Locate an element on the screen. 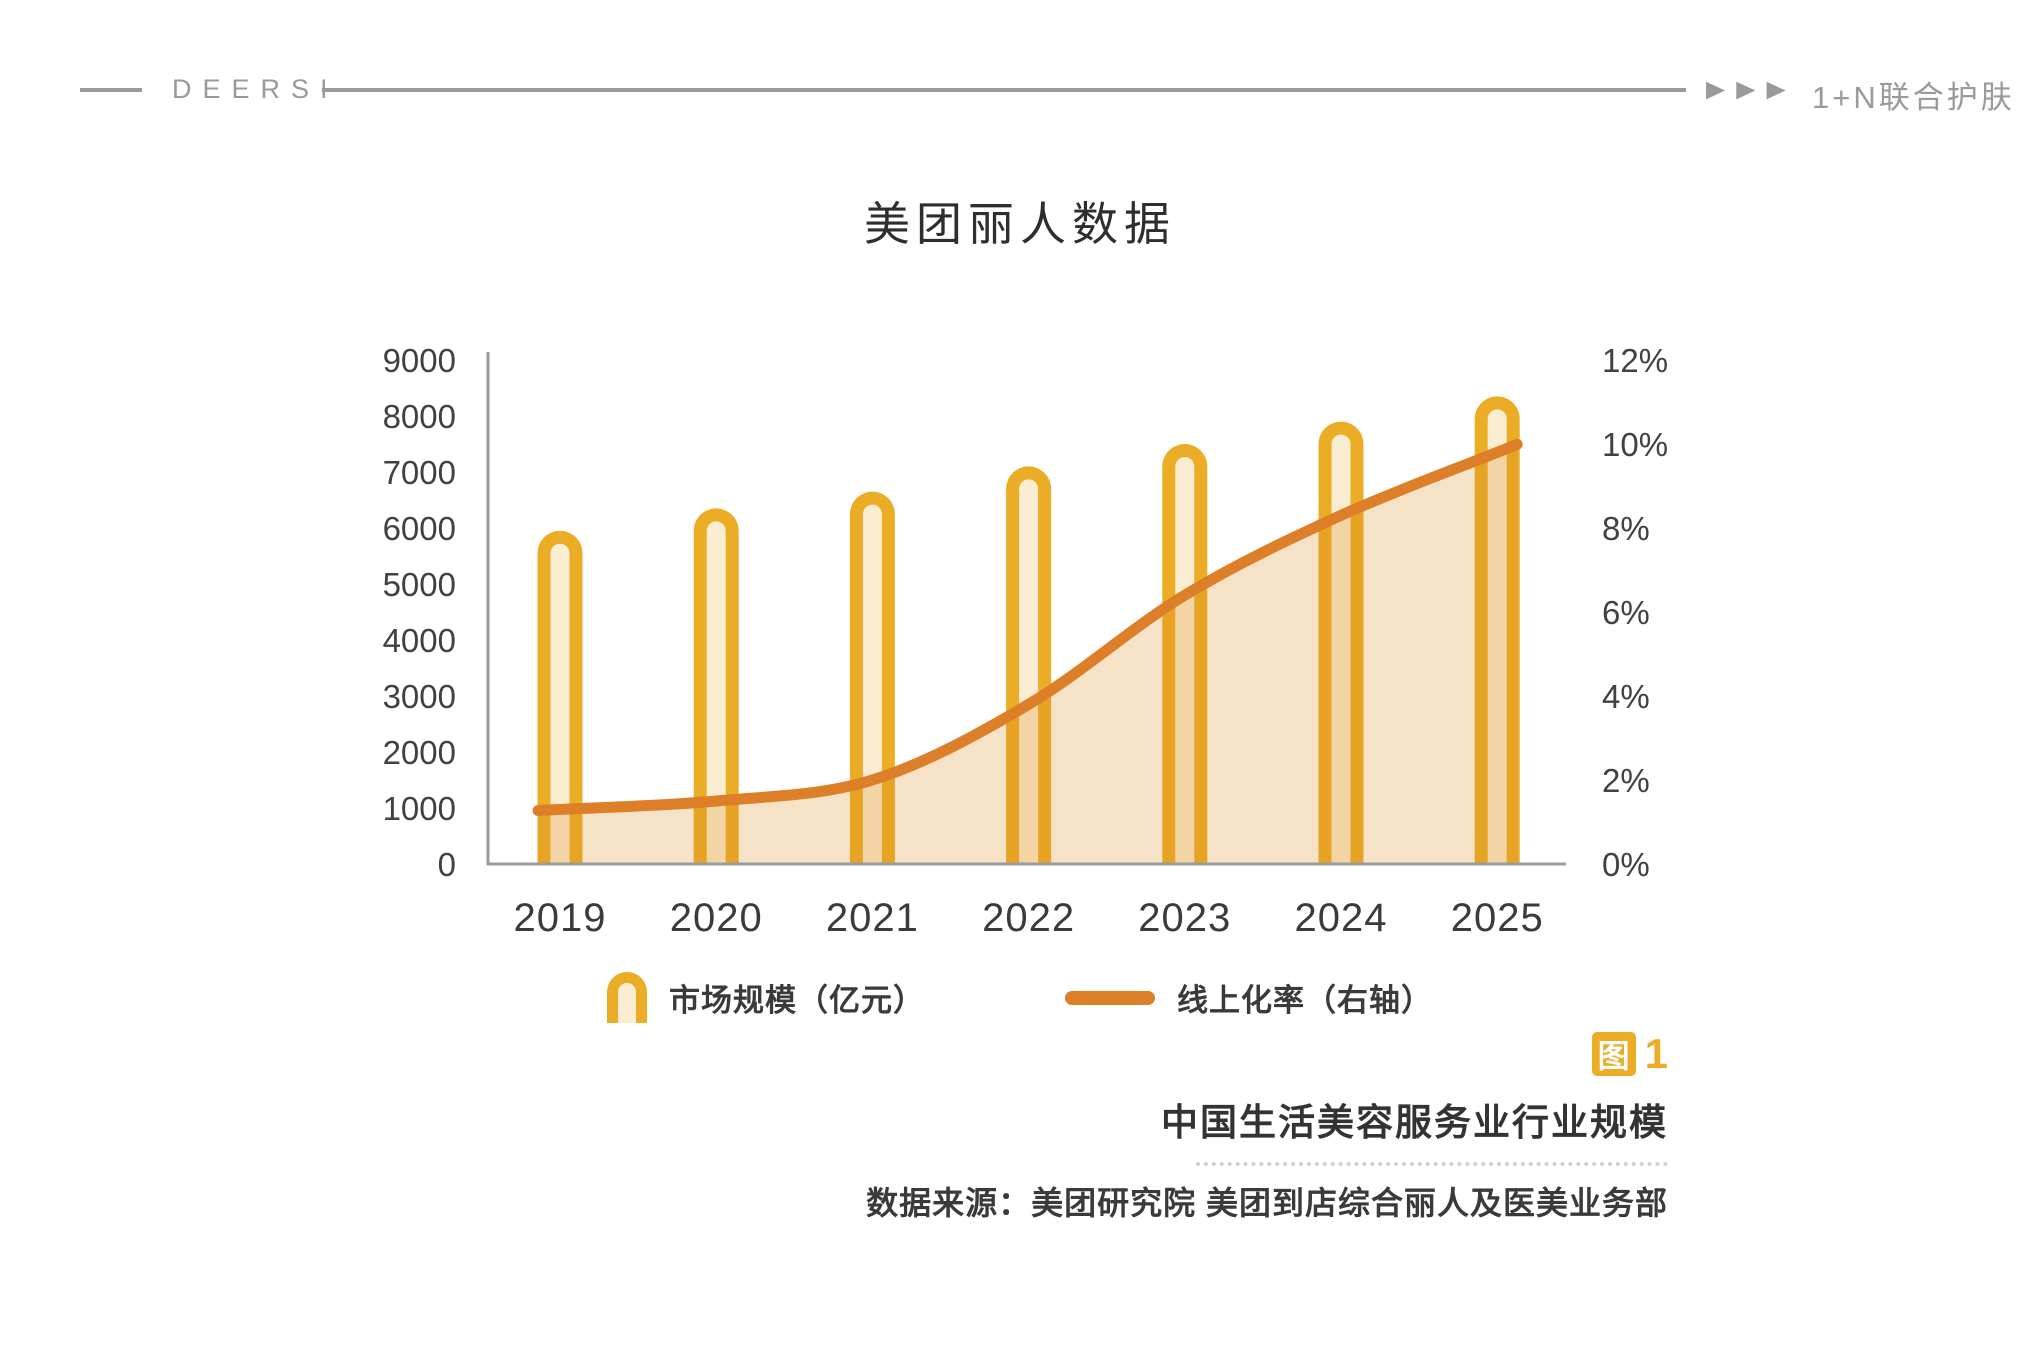 This screenshot has width=2040, height=1360. right-axis-tick-8: 8% is located at coordinates (1626, 528).